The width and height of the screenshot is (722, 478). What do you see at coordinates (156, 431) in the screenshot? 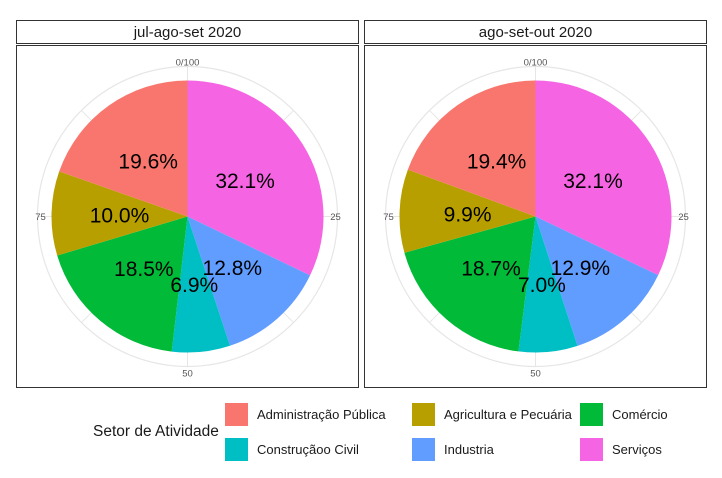
I see `legend-title: Setor de Atividade` at bounding box center [156, 431].